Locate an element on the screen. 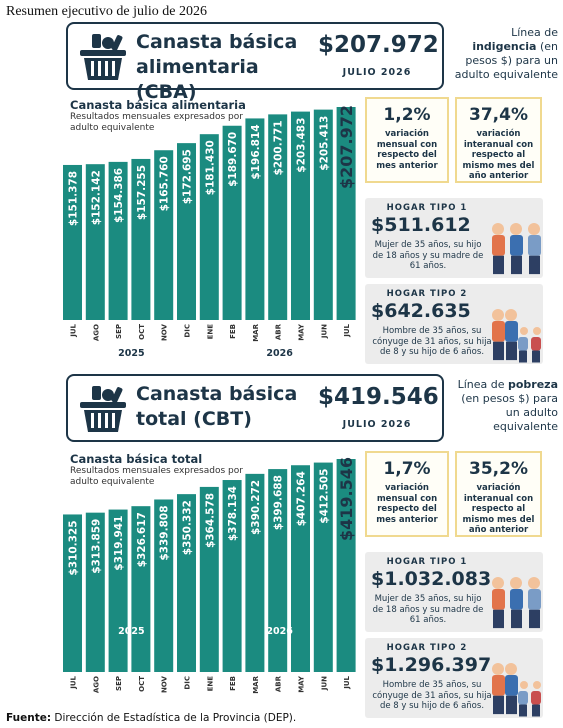  bar-value-label: $310.325 is located at coordinates (74, 547).